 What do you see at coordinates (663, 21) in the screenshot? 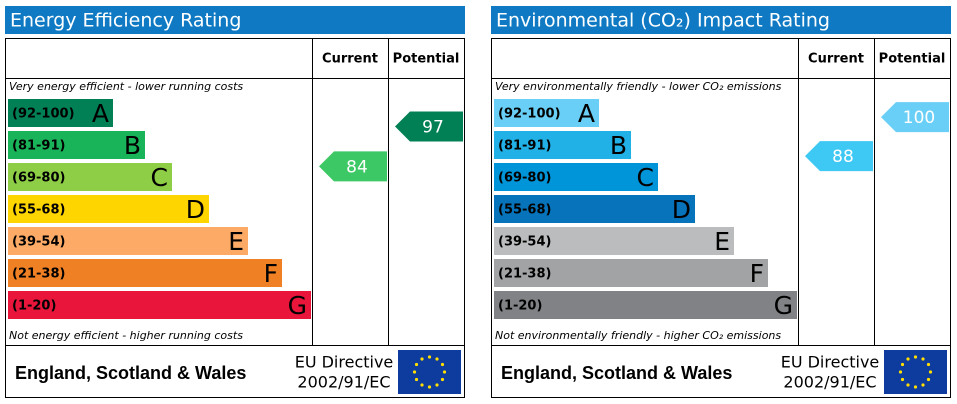
I see `panel-title: Environmental (CO₂) Impact Rating` at bounding box center [663, 21].